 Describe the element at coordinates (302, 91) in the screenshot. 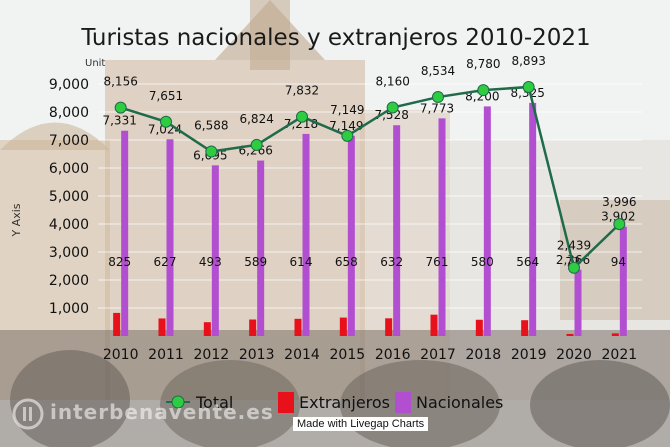

I see `data-label-total: 7,832` at that location.